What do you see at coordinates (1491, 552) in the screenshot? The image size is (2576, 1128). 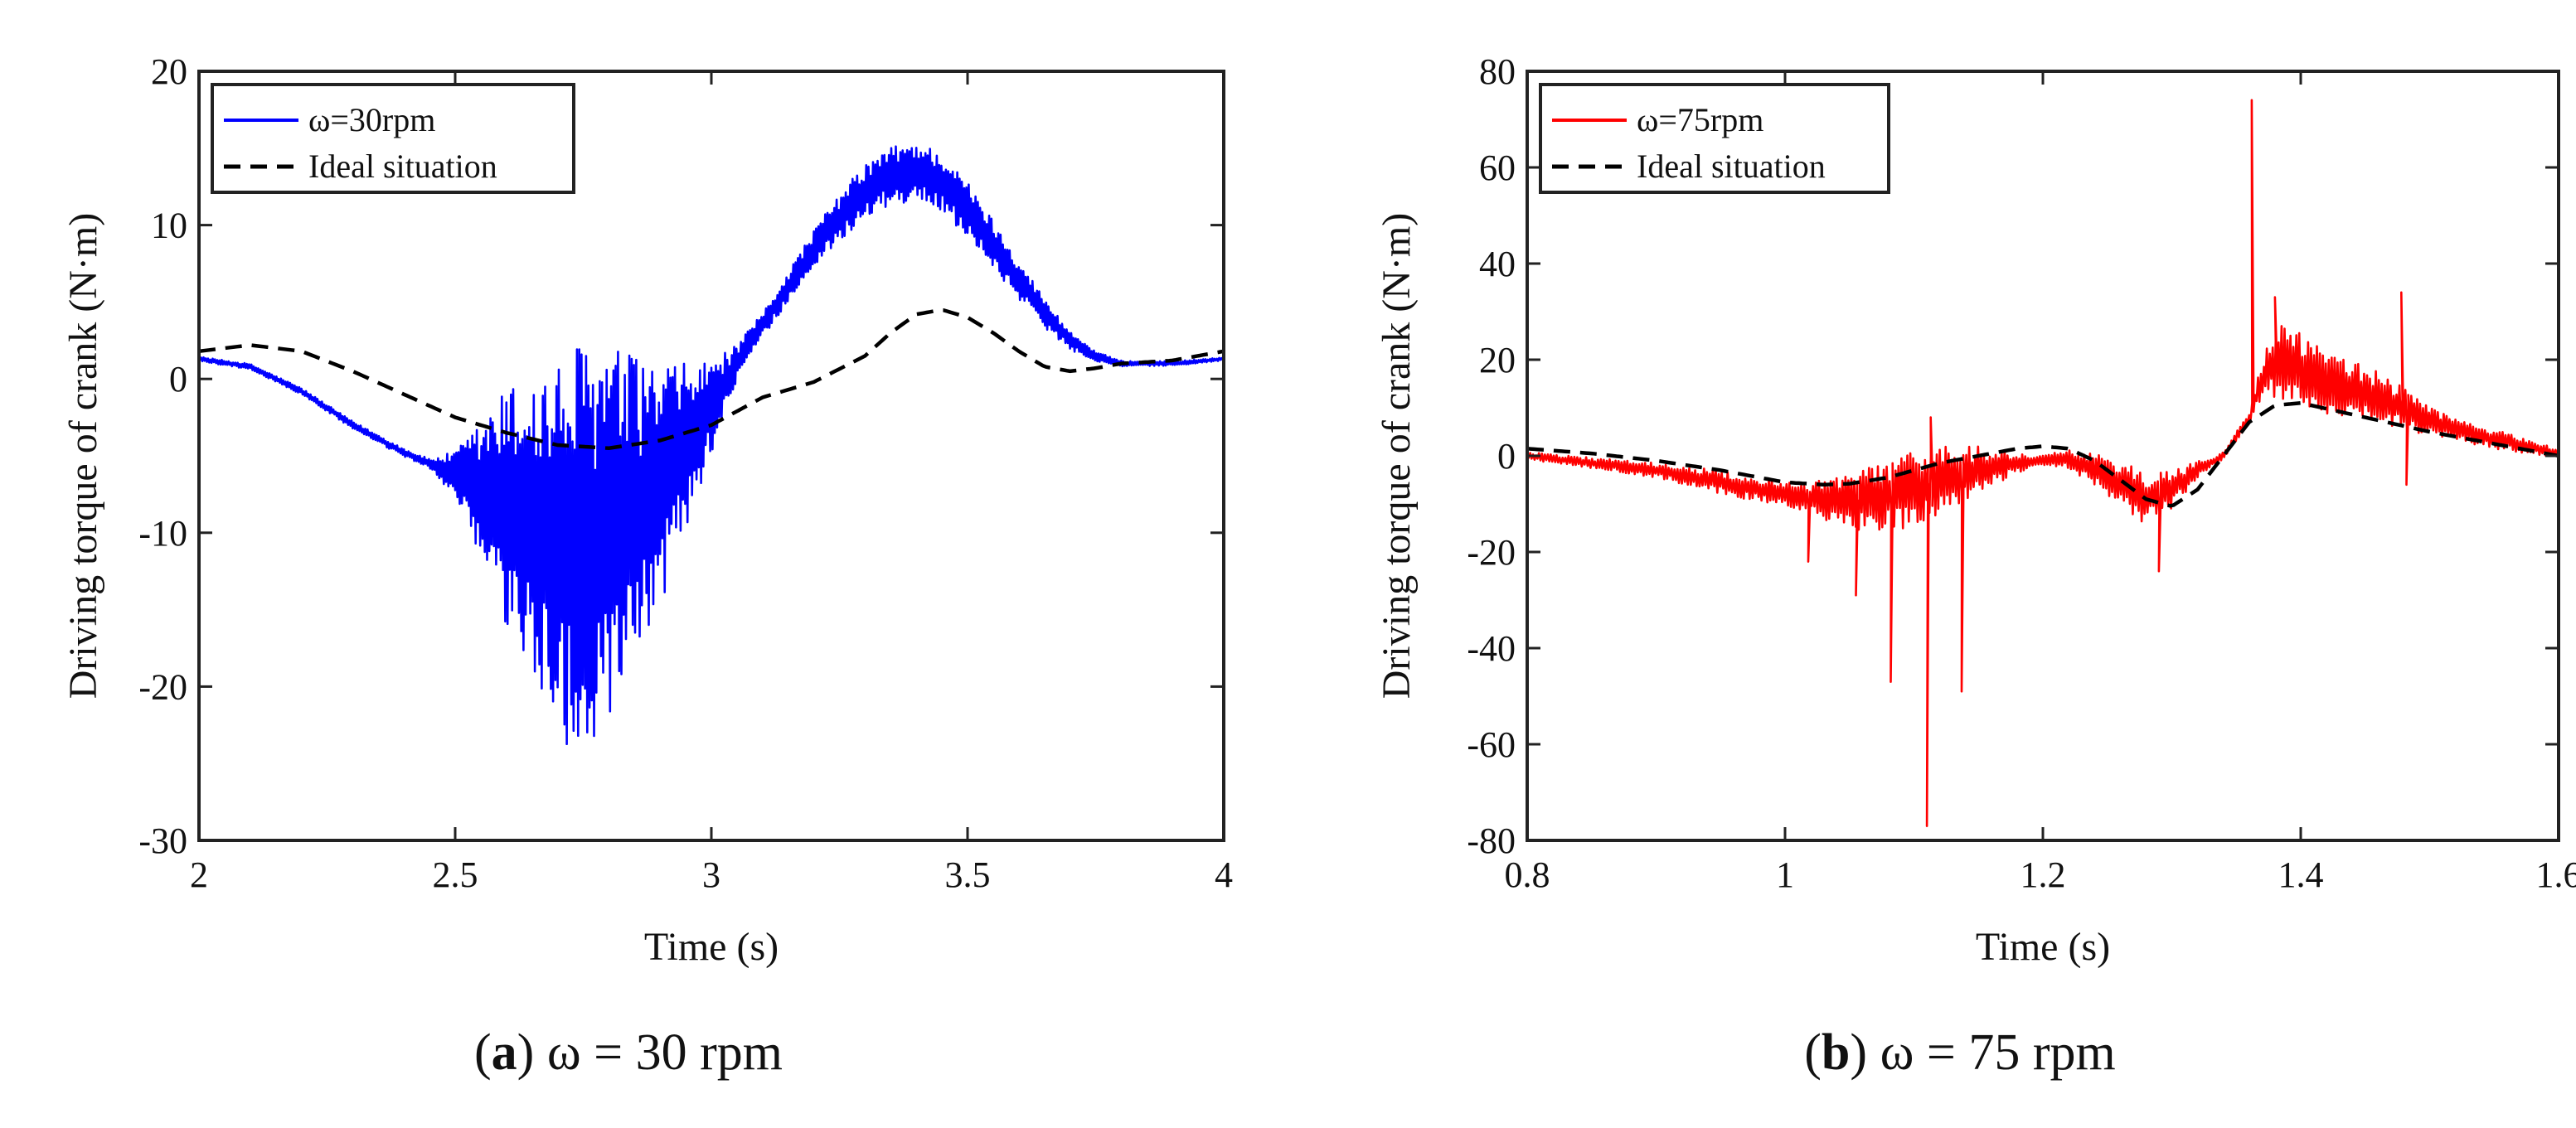 I see `chart-b-ytick-label: -20` at bounding box center [1491, 552].